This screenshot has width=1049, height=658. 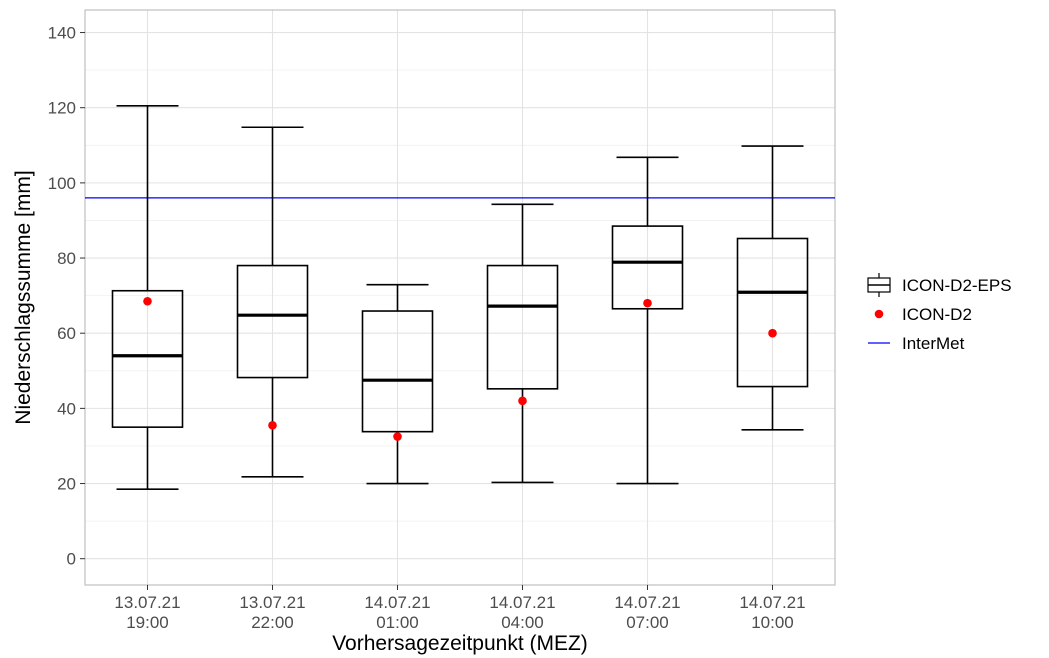 I want to click on y-tick-label: 0, so click(x=71, y=559).